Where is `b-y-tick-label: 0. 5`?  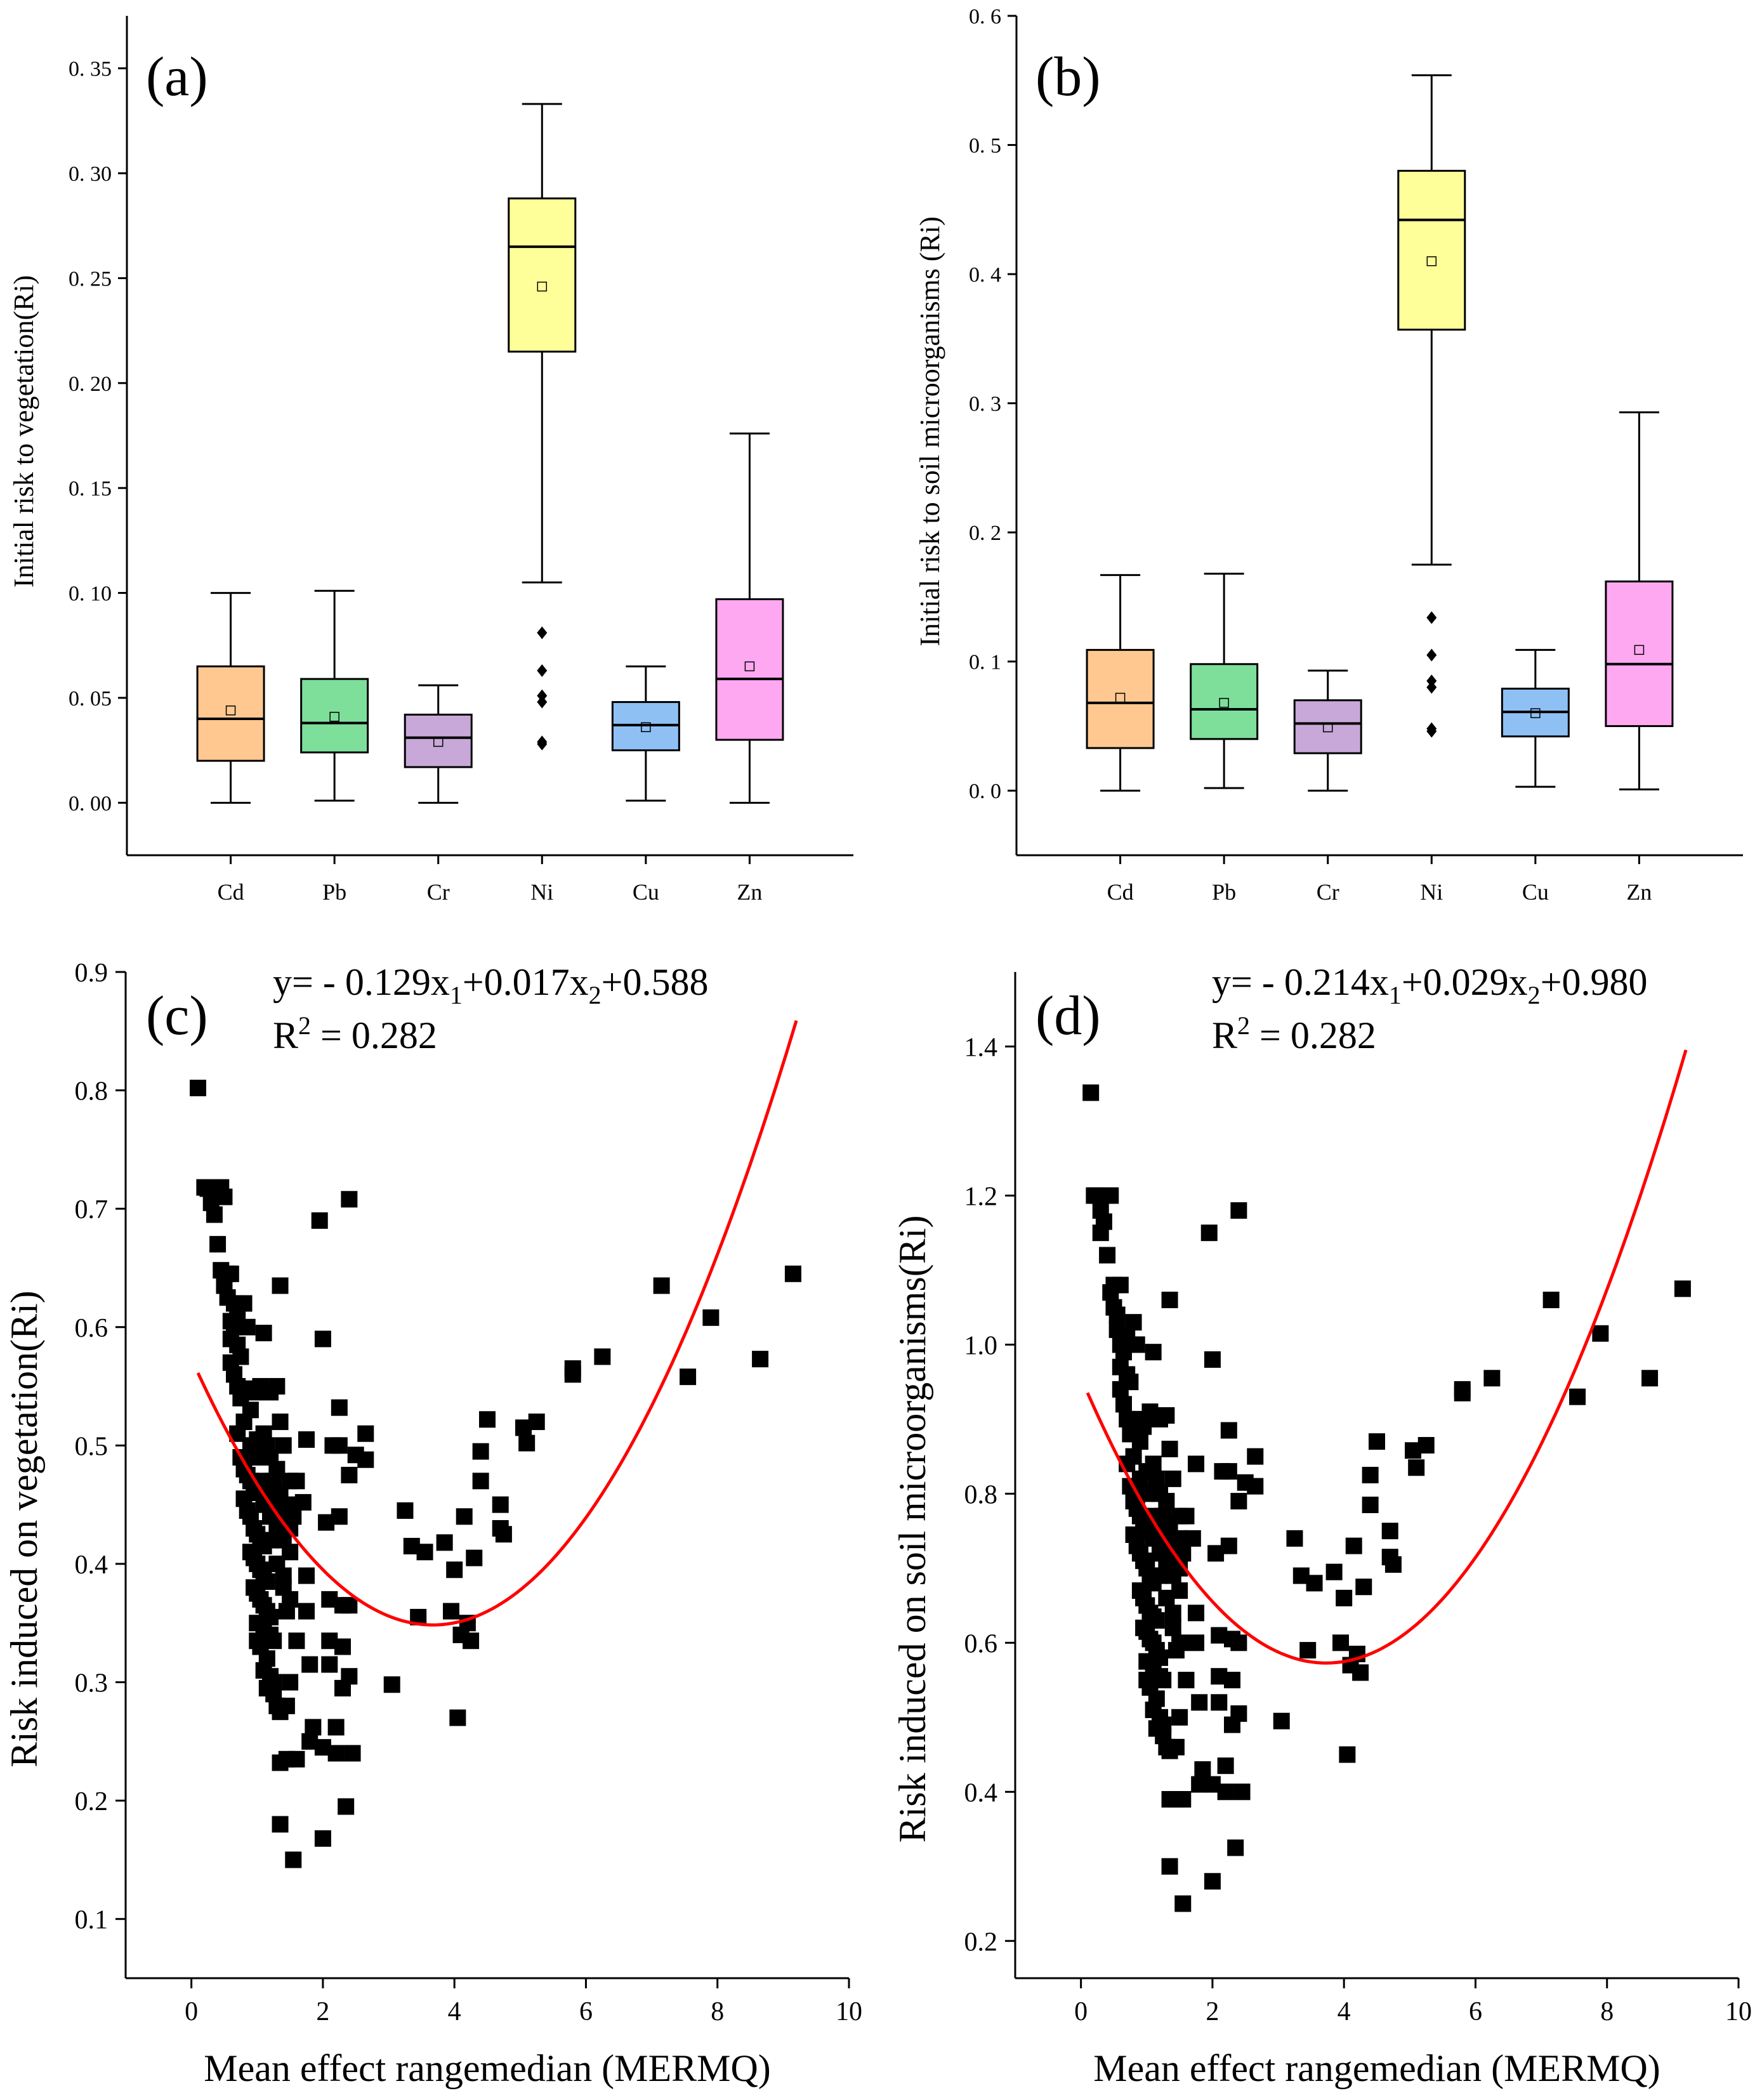 b-y-tick-label: 0. 5 is located at coordinates (985, 146).